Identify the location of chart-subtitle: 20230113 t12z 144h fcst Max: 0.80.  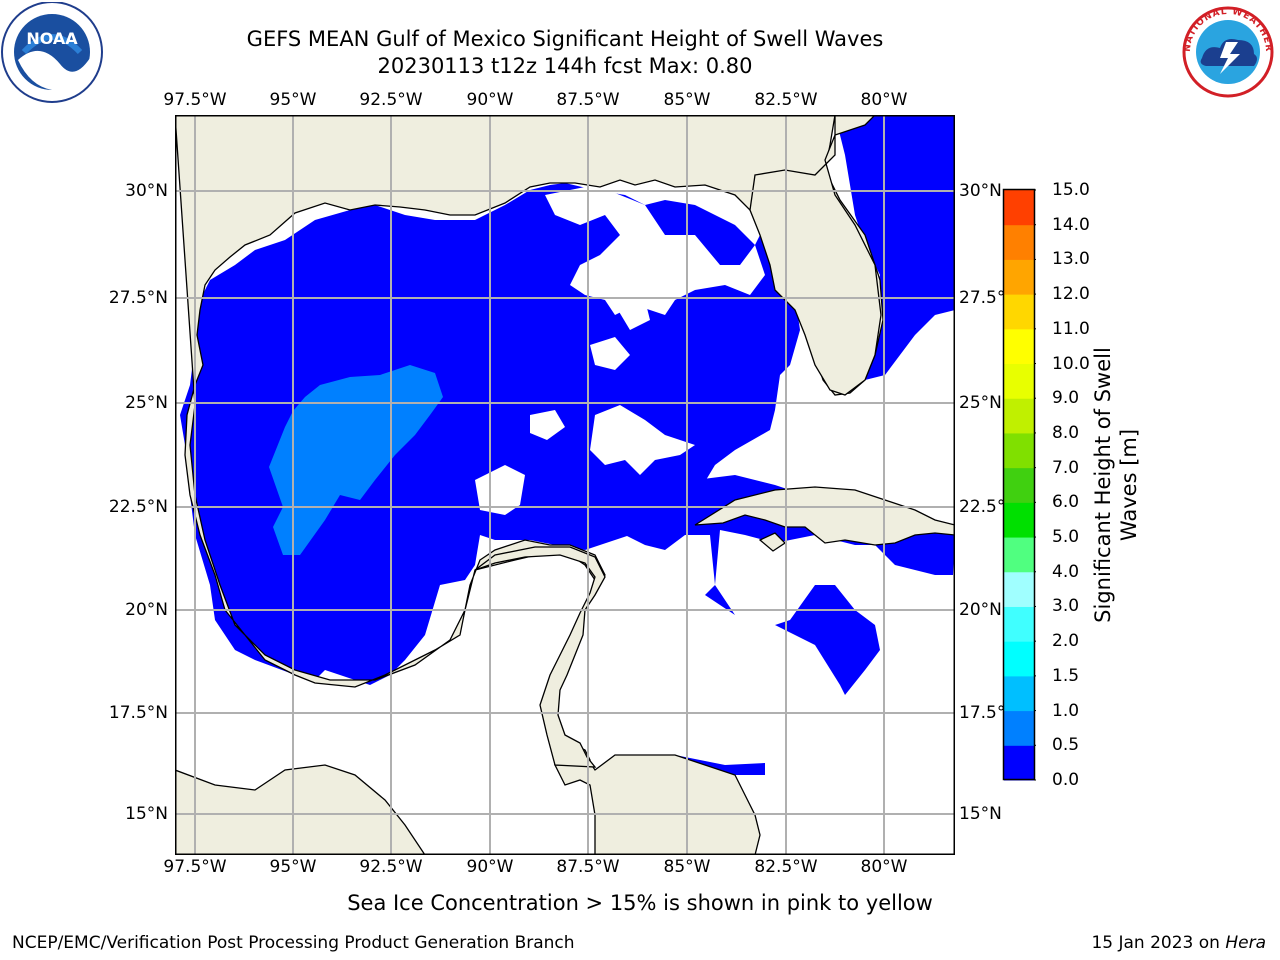
(565, 66).